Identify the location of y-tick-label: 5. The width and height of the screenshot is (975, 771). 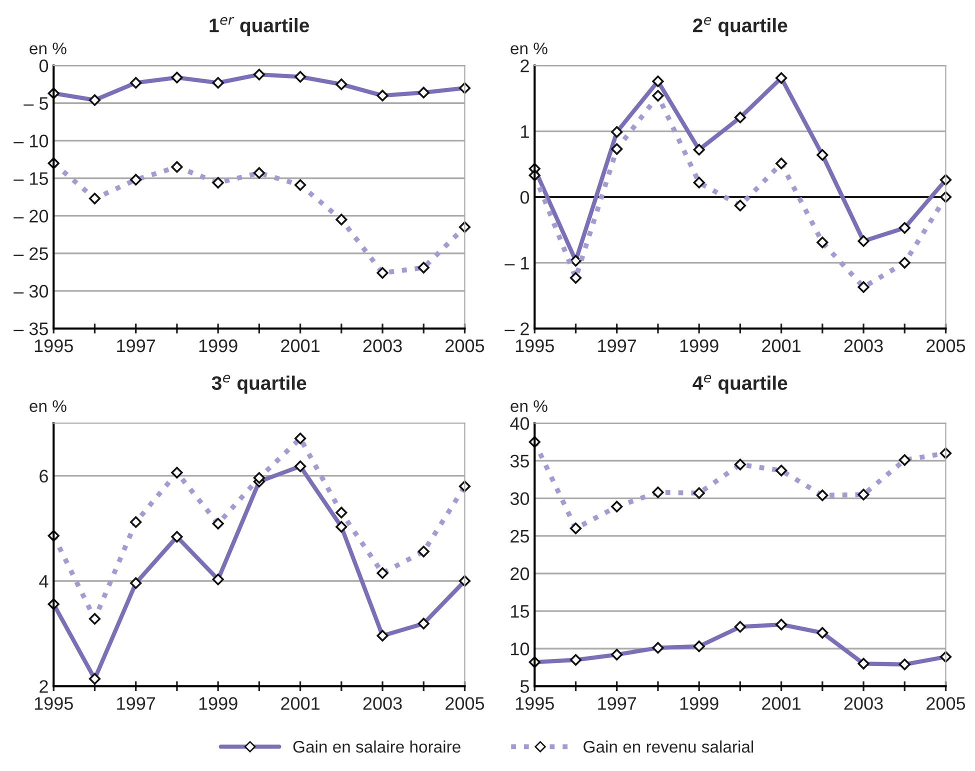
(525, 686).